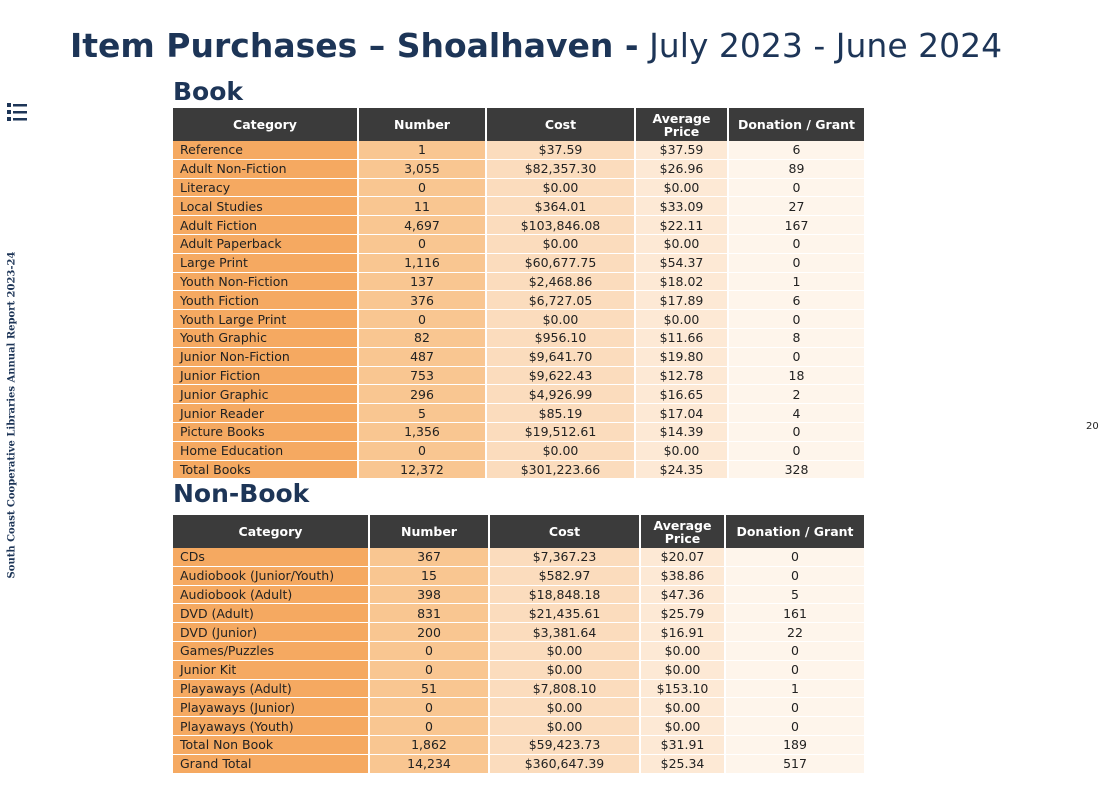  I want to click on table-row: Audiobook (Adult) 398 $18,848.18 $47.36 5, so click(519, 595).